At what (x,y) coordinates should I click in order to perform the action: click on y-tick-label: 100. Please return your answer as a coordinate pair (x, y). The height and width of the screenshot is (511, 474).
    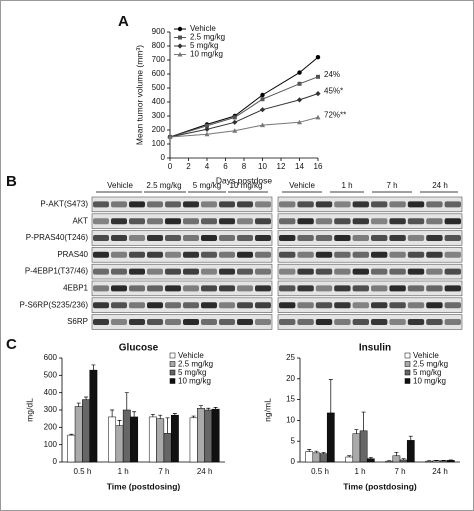
    Looking at the image, I should click on (51, 444).